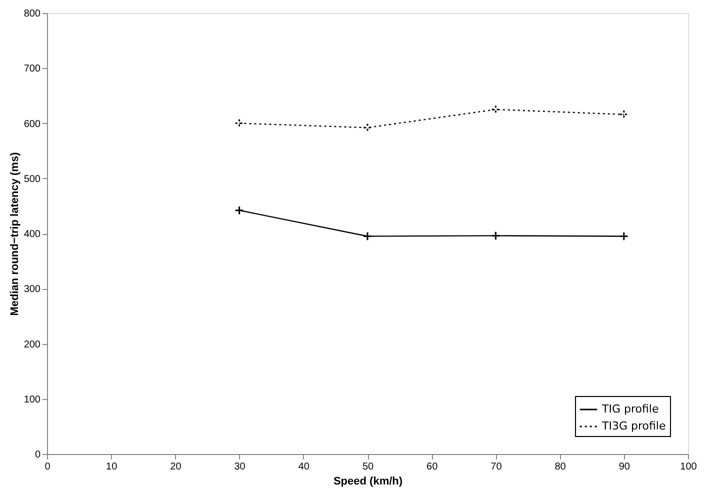 The width and height of the screenshot is (705, 494). What do you see at coordinates (14, 234) in the screenshot?
I see `y-axis-title: Median round−trip latency (ms)` at bounding box center [14, 234].